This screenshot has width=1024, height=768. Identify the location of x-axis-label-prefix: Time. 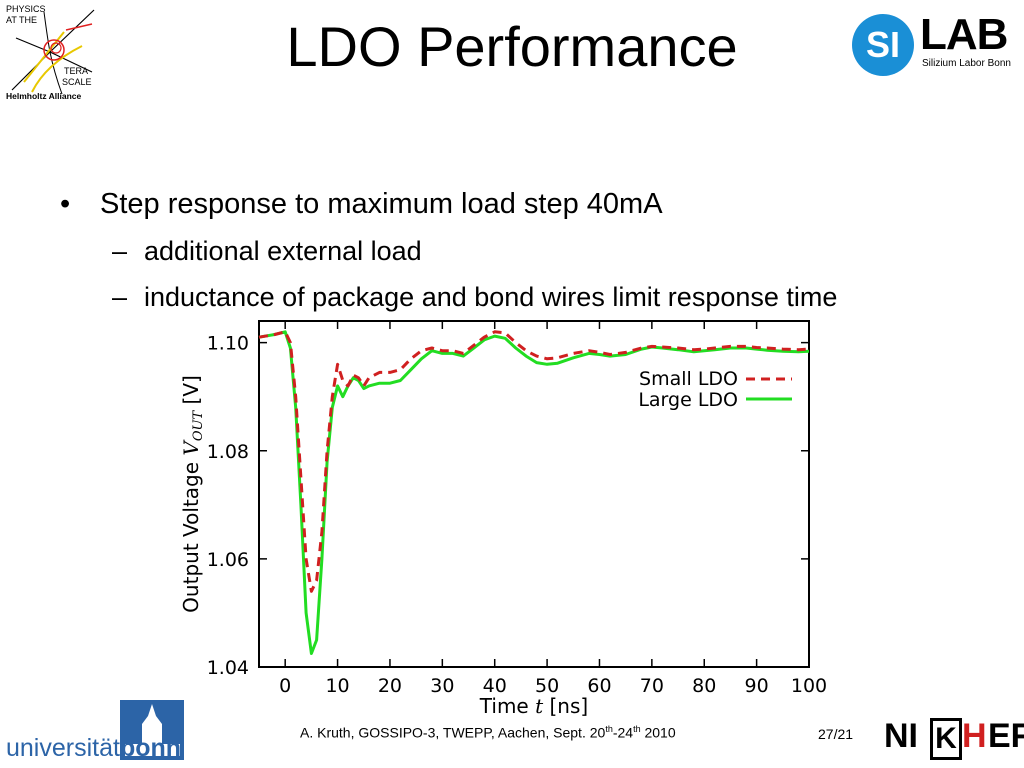
(507, 706).